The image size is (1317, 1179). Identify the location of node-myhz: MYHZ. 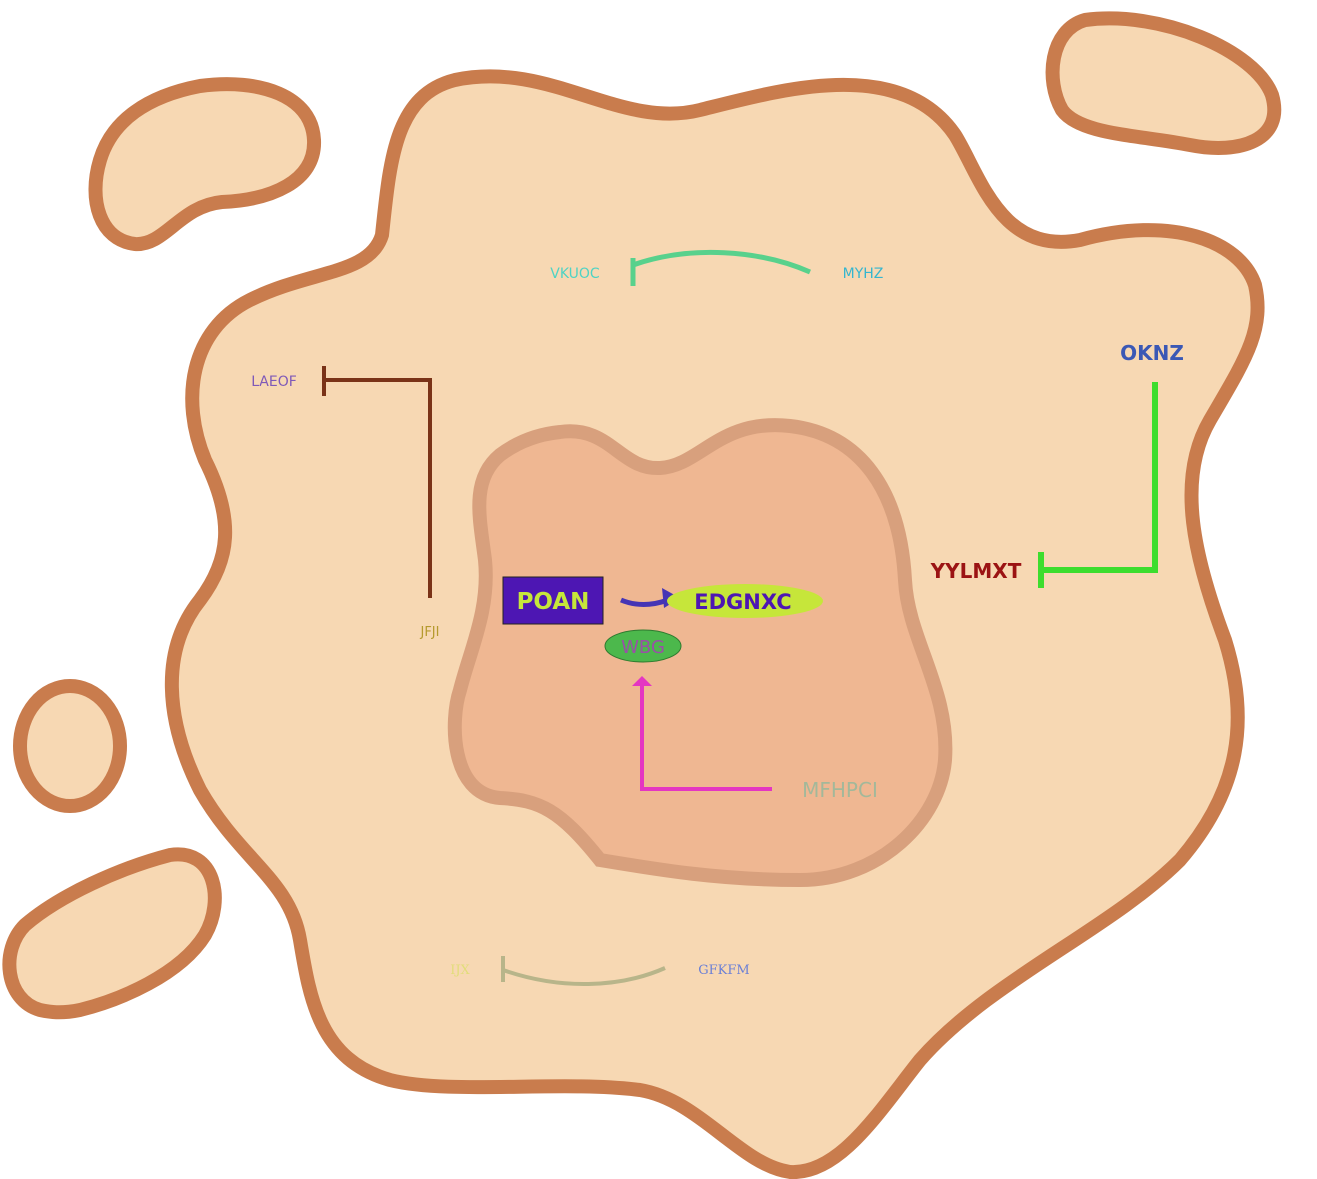
(863, 274).